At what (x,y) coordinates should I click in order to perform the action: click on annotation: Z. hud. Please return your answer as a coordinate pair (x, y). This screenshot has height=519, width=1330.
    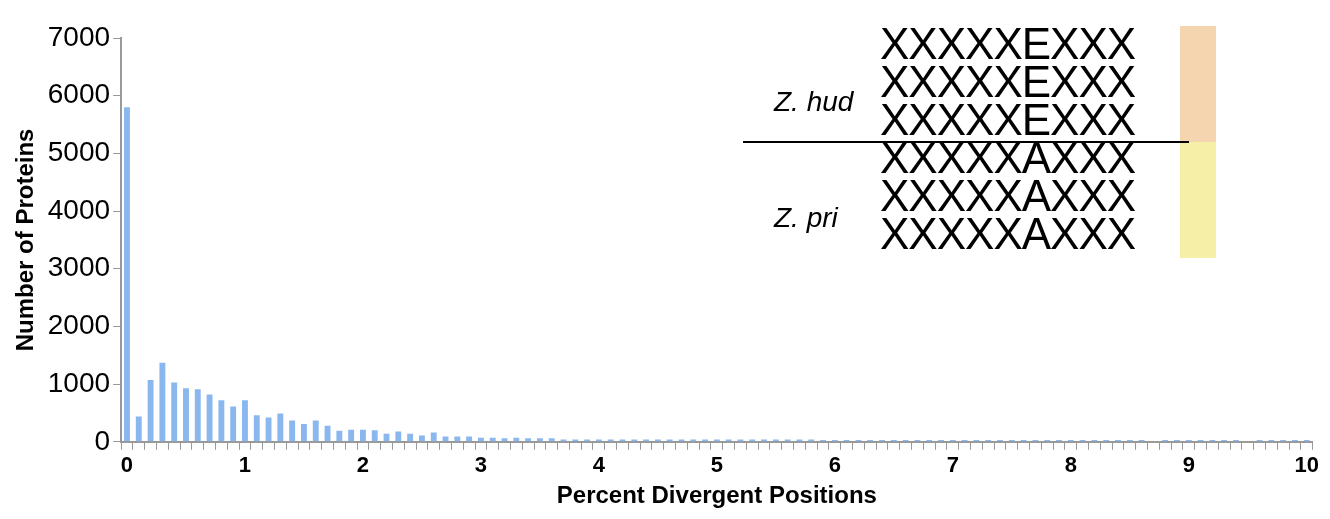
    Looking at the image, I should click on (814, 102).